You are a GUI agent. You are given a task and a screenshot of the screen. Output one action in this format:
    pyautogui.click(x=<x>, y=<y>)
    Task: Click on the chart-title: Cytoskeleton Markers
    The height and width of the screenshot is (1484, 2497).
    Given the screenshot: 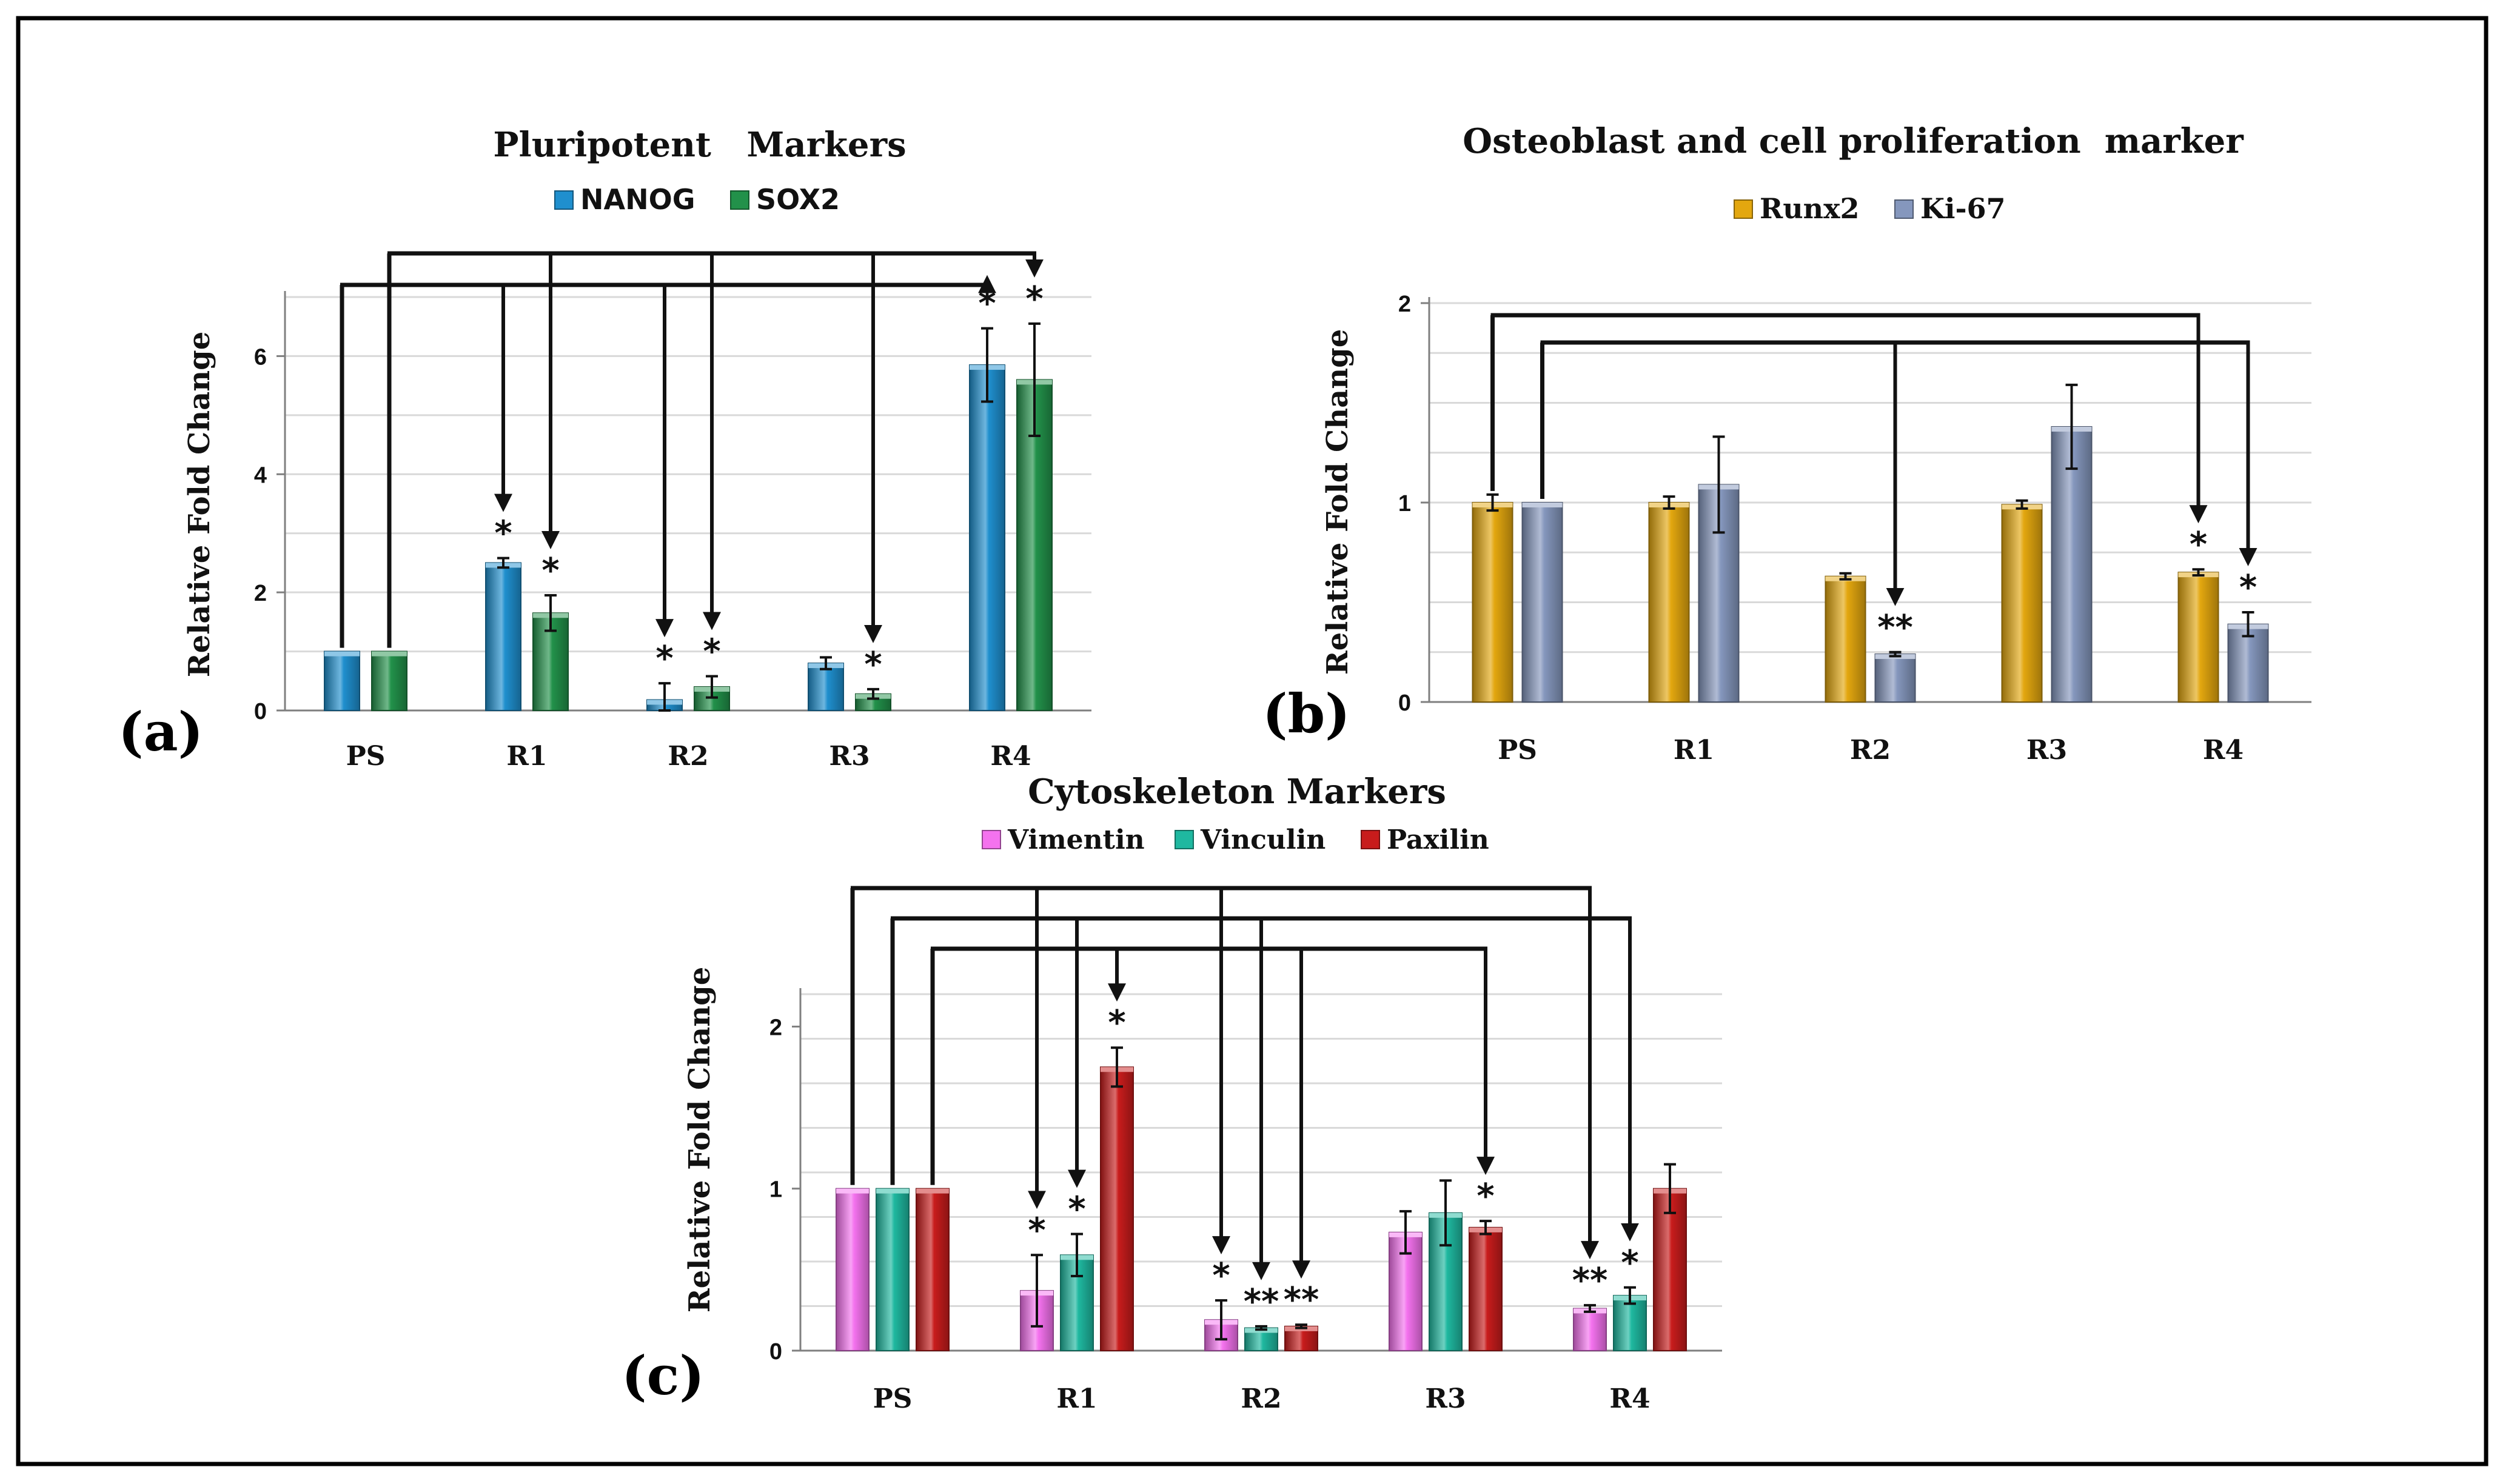 What is the action you would take?
    pyautogui.click(x=1237, y=792)
    